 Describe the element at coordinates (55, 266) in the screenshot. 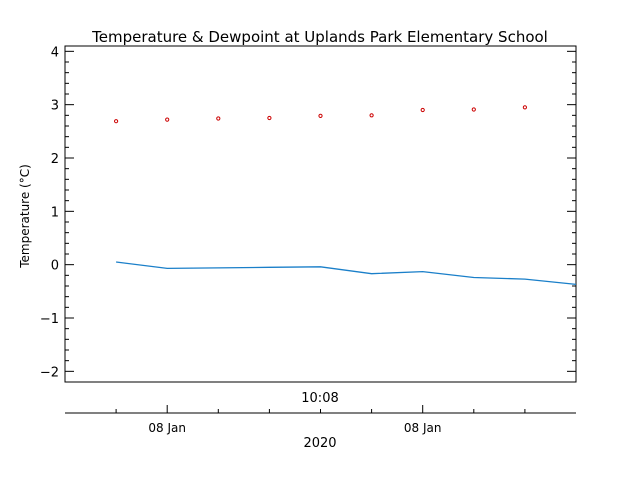

I see `y-tick-label: 0` at that location.